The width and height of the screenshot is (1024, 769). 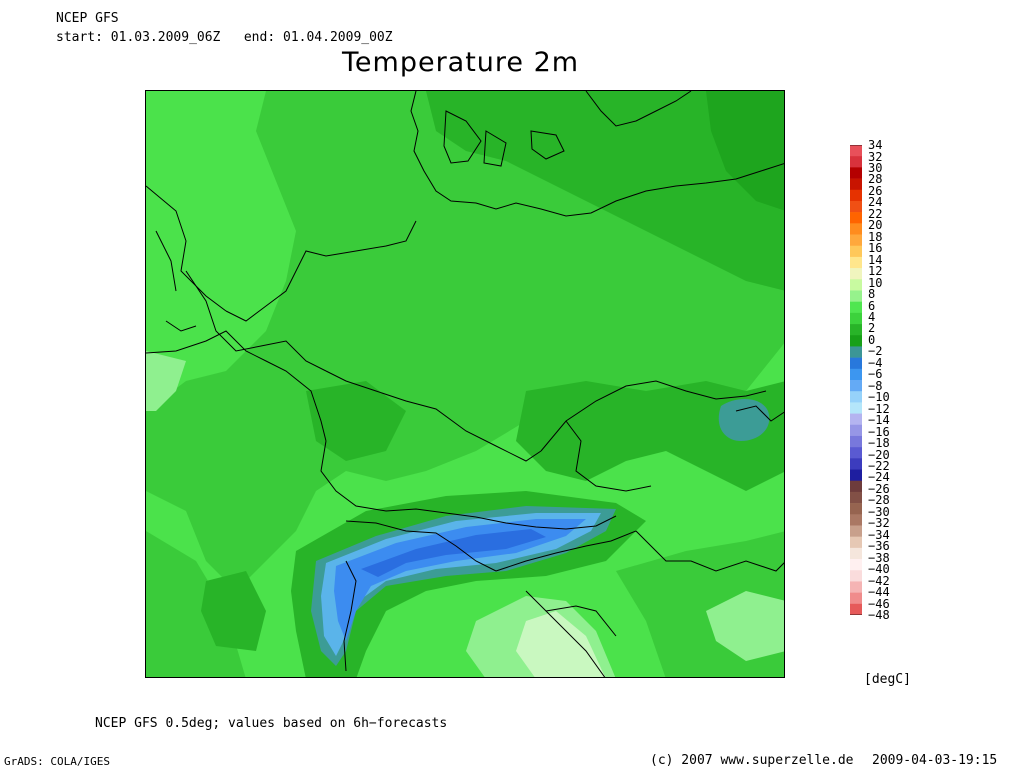 I want to click on colorbar-tick-label: 16, so click(x=875, y=248).